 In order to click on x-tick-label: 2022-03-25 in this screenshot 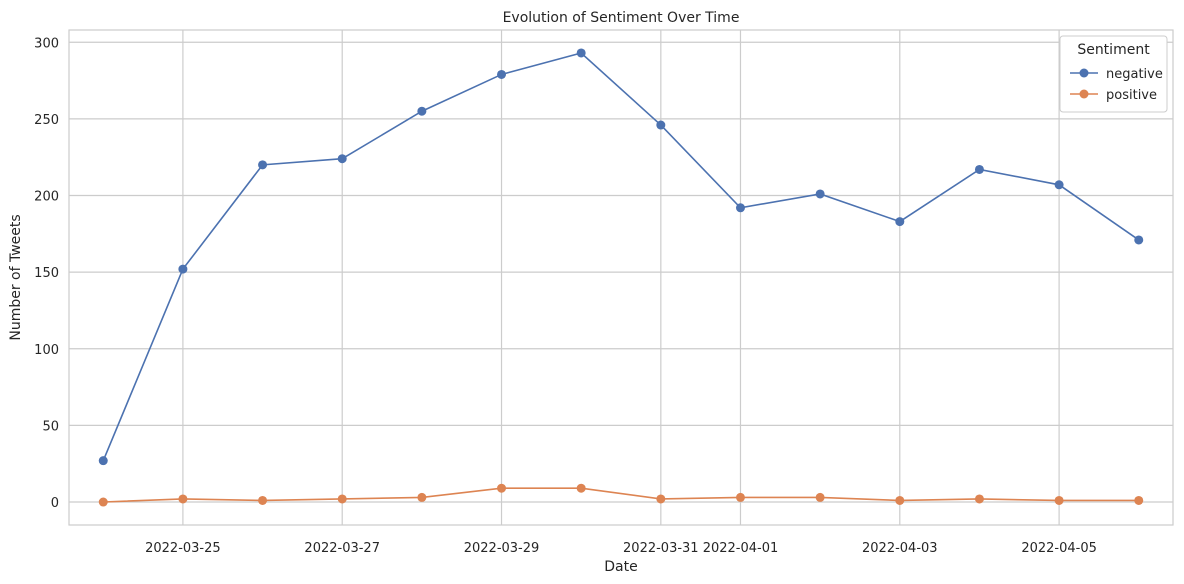, I will do `click(183, 548)`.